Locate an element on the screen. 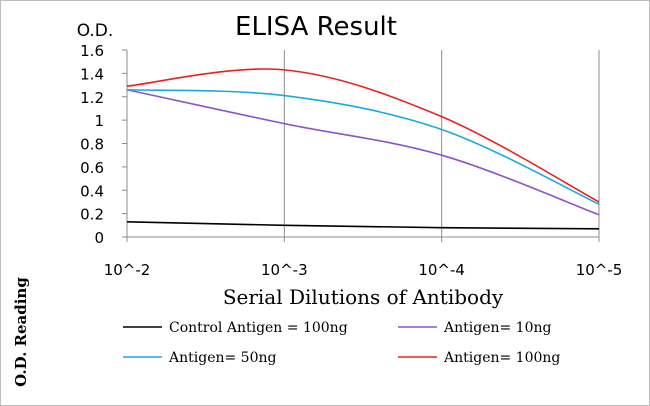  y-tick-label: 1.6 is located at coordinates (92, 51).